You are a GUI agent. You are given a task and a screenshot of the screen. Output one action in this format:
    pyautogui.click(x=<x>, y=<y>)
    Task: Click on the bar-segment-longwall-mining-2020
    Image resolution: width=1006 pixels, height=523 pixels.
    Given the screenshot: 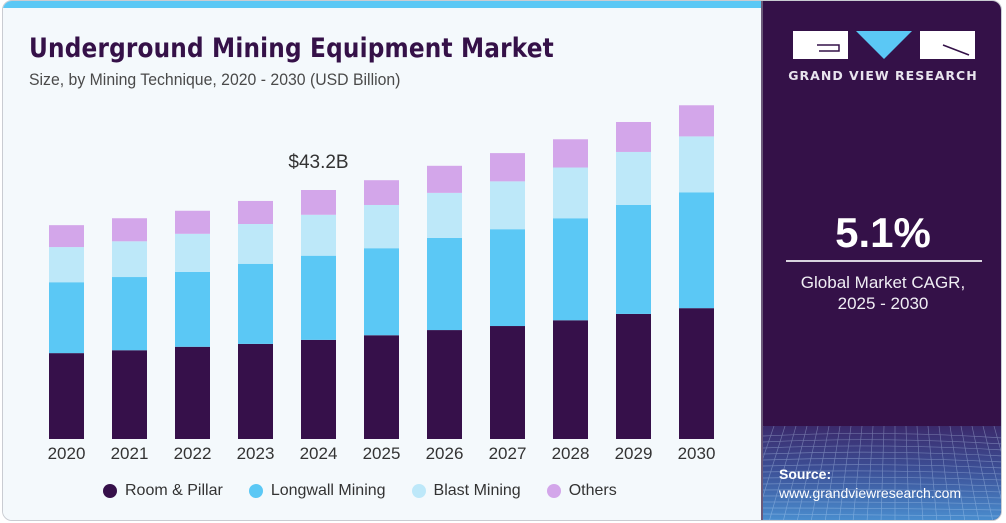 What is the action you would take?
    pyautogui.click(x=66, y=318)
    